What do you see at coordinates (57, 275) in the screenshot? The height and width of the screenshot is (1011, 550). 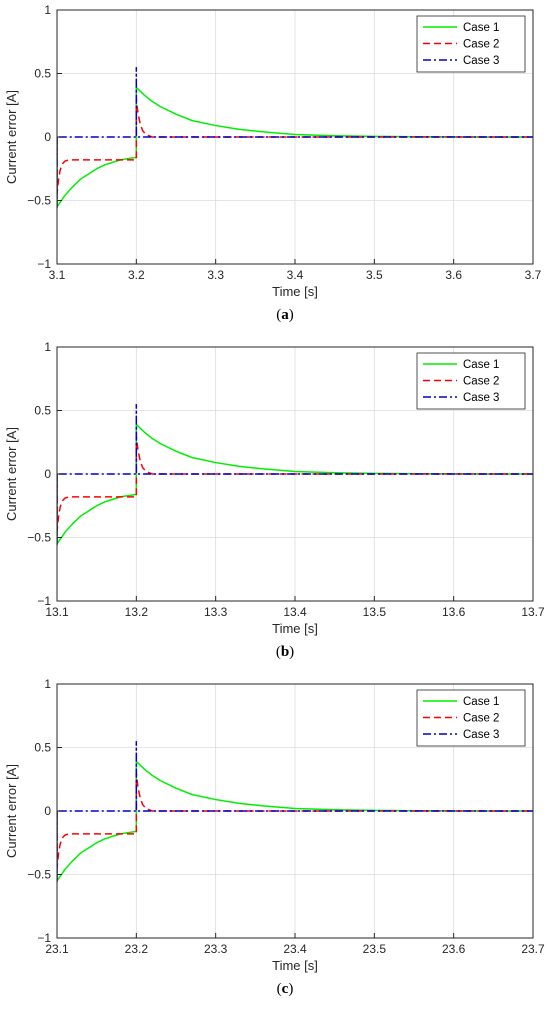 I see `x-tick-label: 3.1` at bounding box center [57, 275].